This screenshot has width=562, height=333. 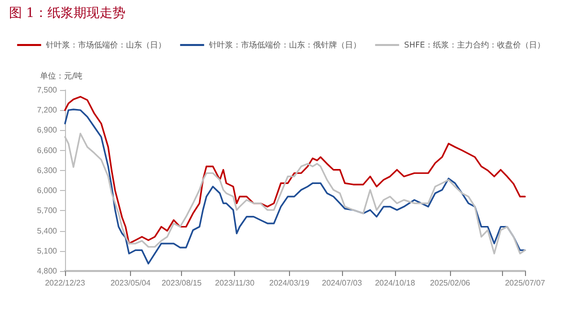 What do you see at coordinates (47, 170) in the screenshot?
I see `y-tick-label: 6,300` at bounding box center [47, 170].